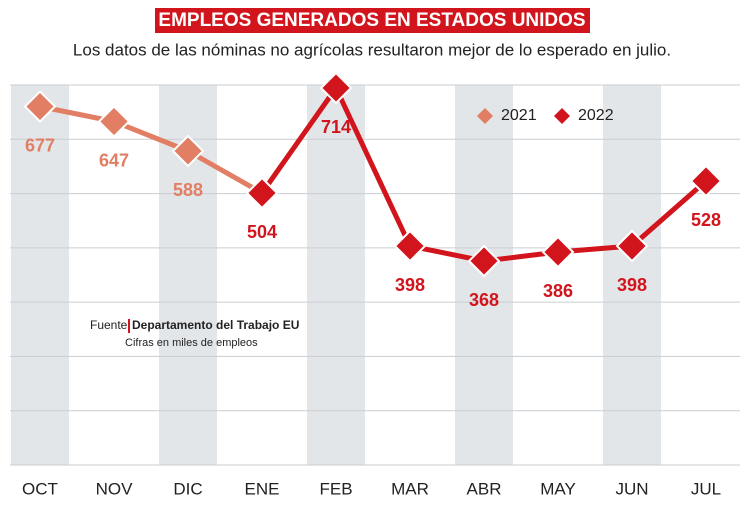 The image size is (750, 528). What do you see at coordinates (519, 115) in the screenshot?
I see `legend-label: 2021` at bounding box center [519, 115].